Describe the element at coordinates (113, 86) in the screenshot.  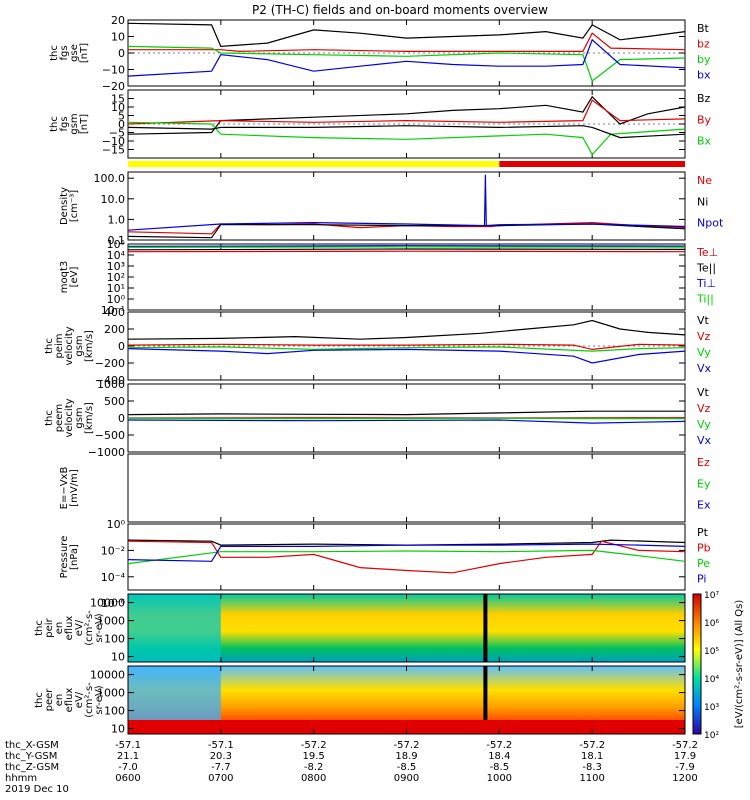
I see `y-tick-label: −20` at that location.